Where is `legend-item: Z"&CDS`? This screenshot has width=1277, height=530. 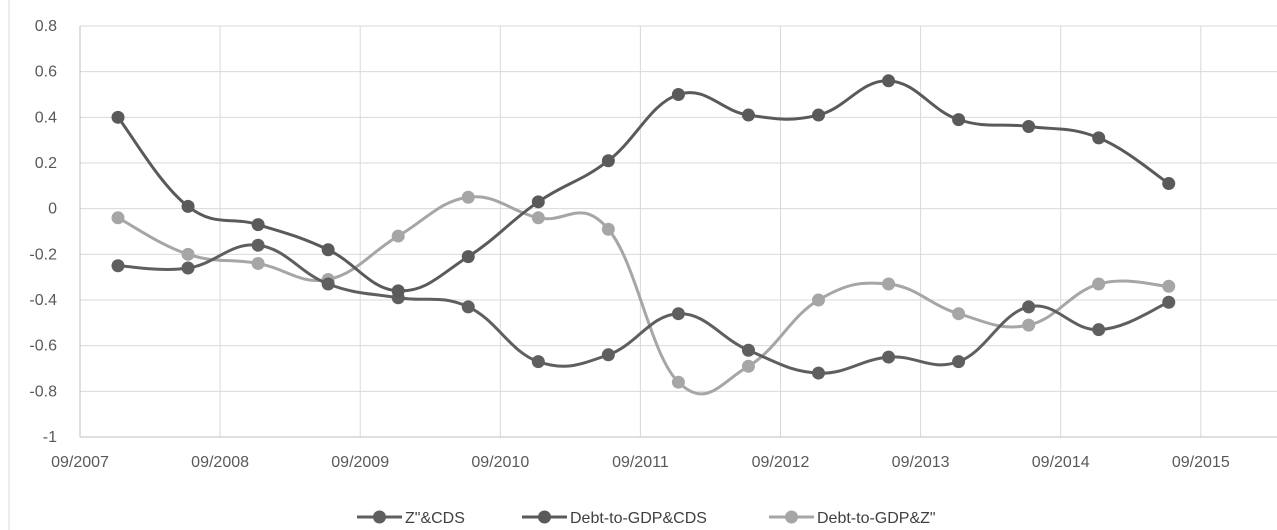 legend-item: Z"&CDS is located at coordinates (411, 518).